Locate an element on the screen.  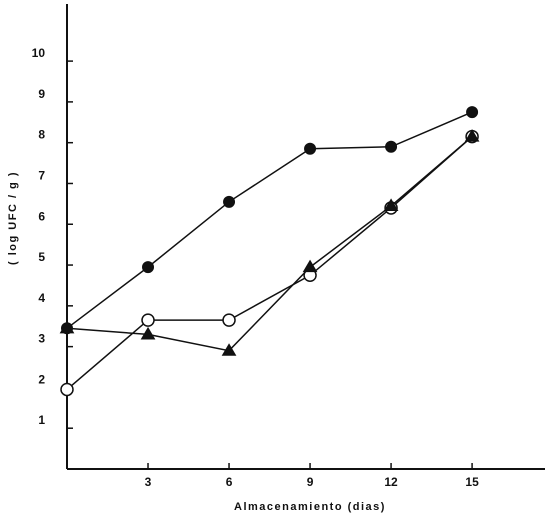
x-tick-label: 15 is located at coordinates (472, 482).